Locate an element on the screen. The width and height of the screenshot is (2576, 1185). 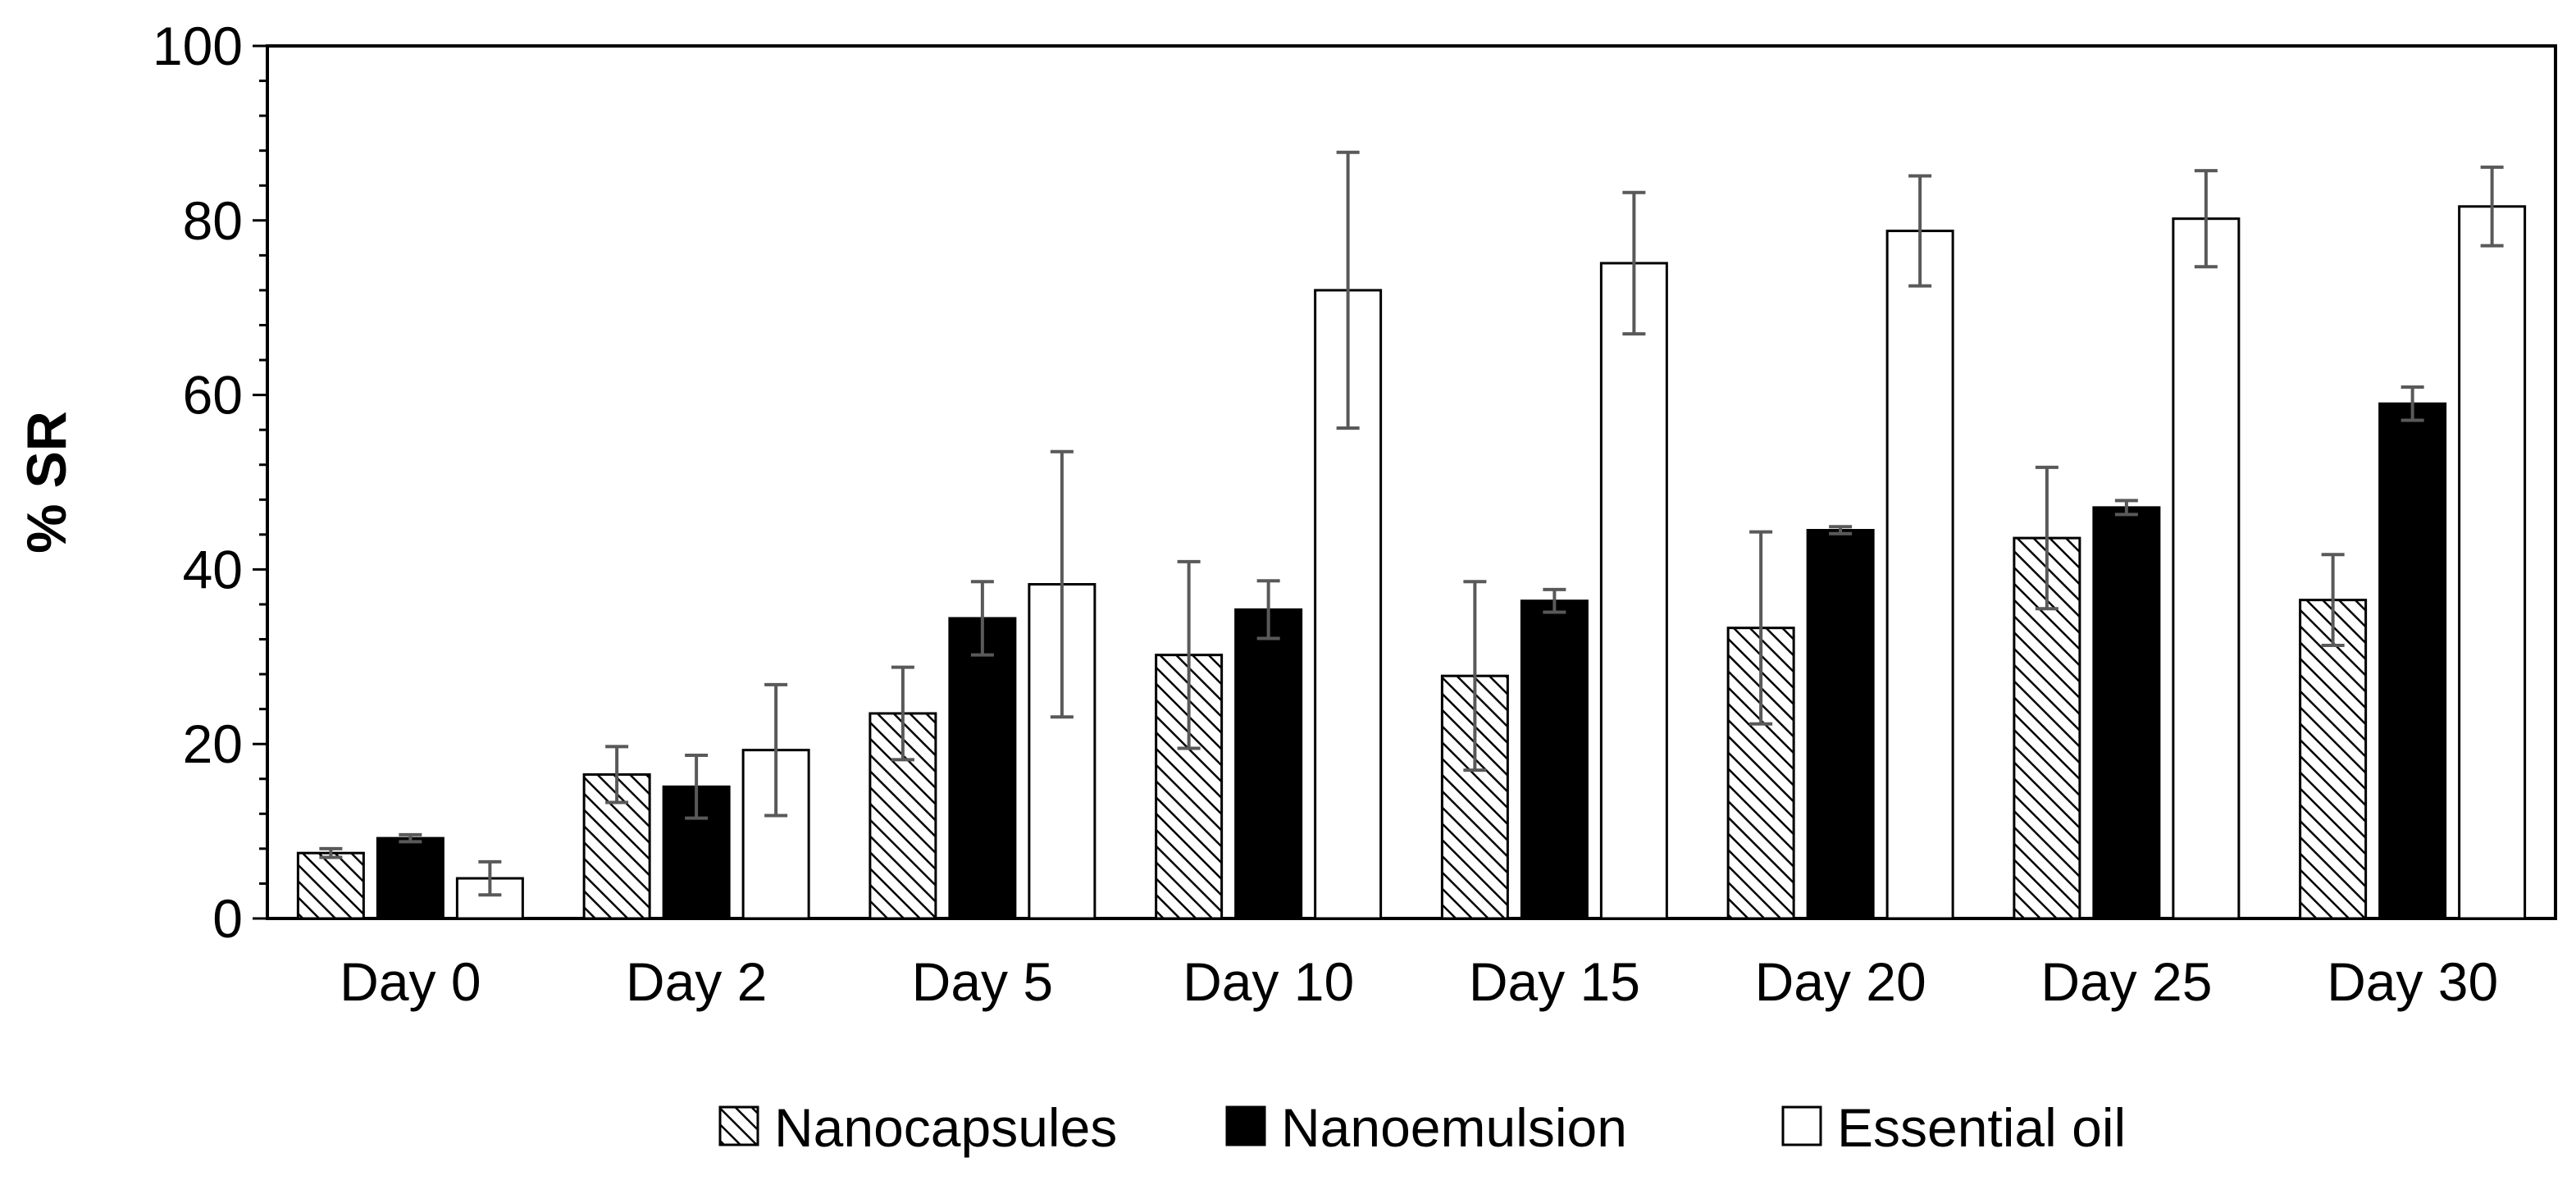
x-category-label-day-20: Day 20 is located at coordinates (1840, 981).